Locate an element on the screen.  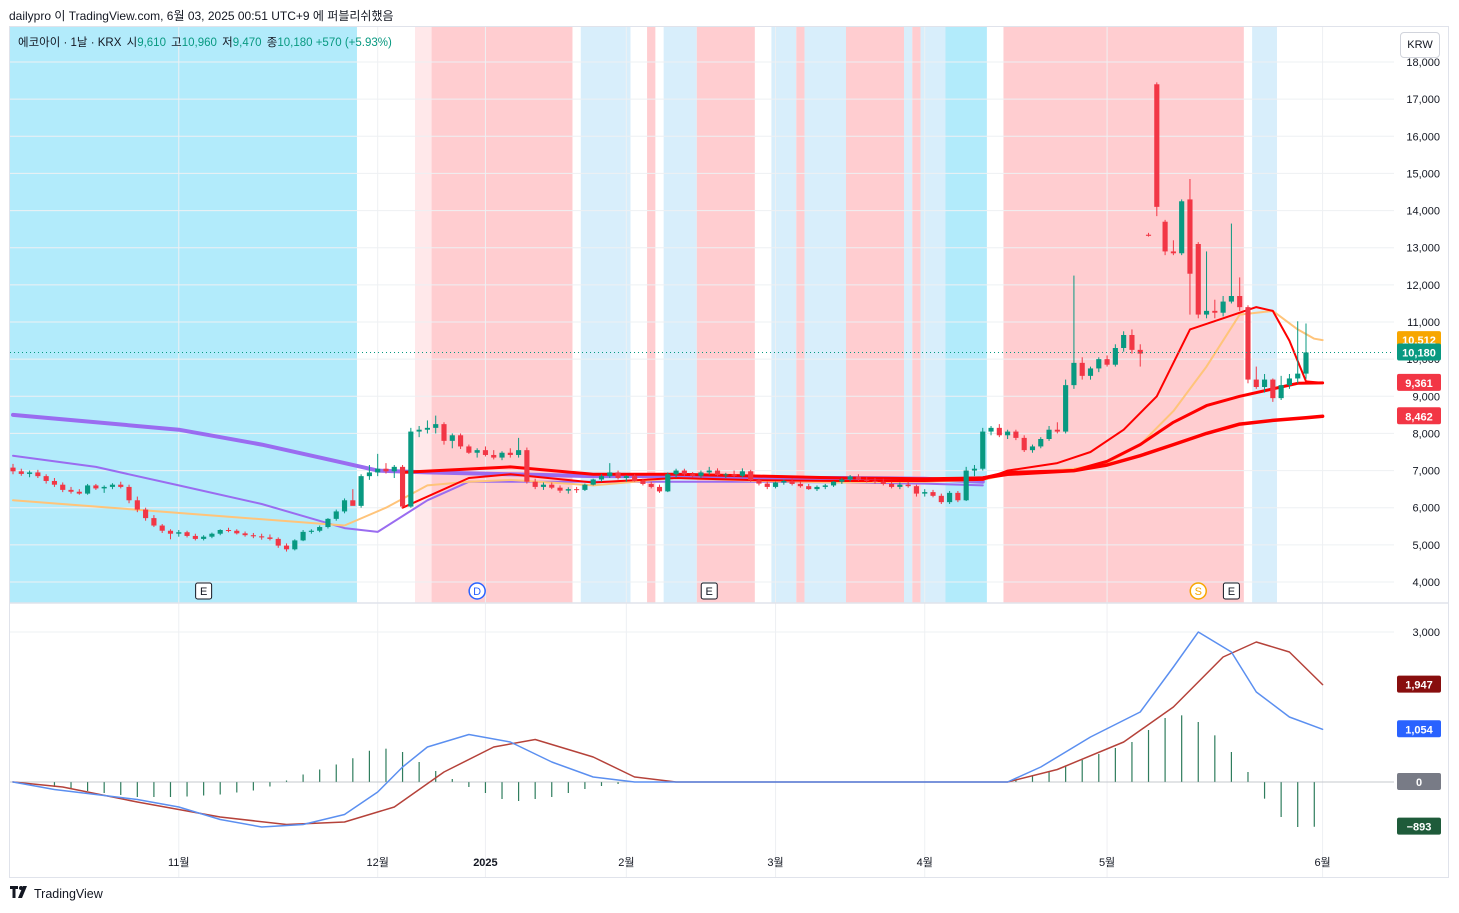
close-label: 종 is located at coordinates (272, 43).